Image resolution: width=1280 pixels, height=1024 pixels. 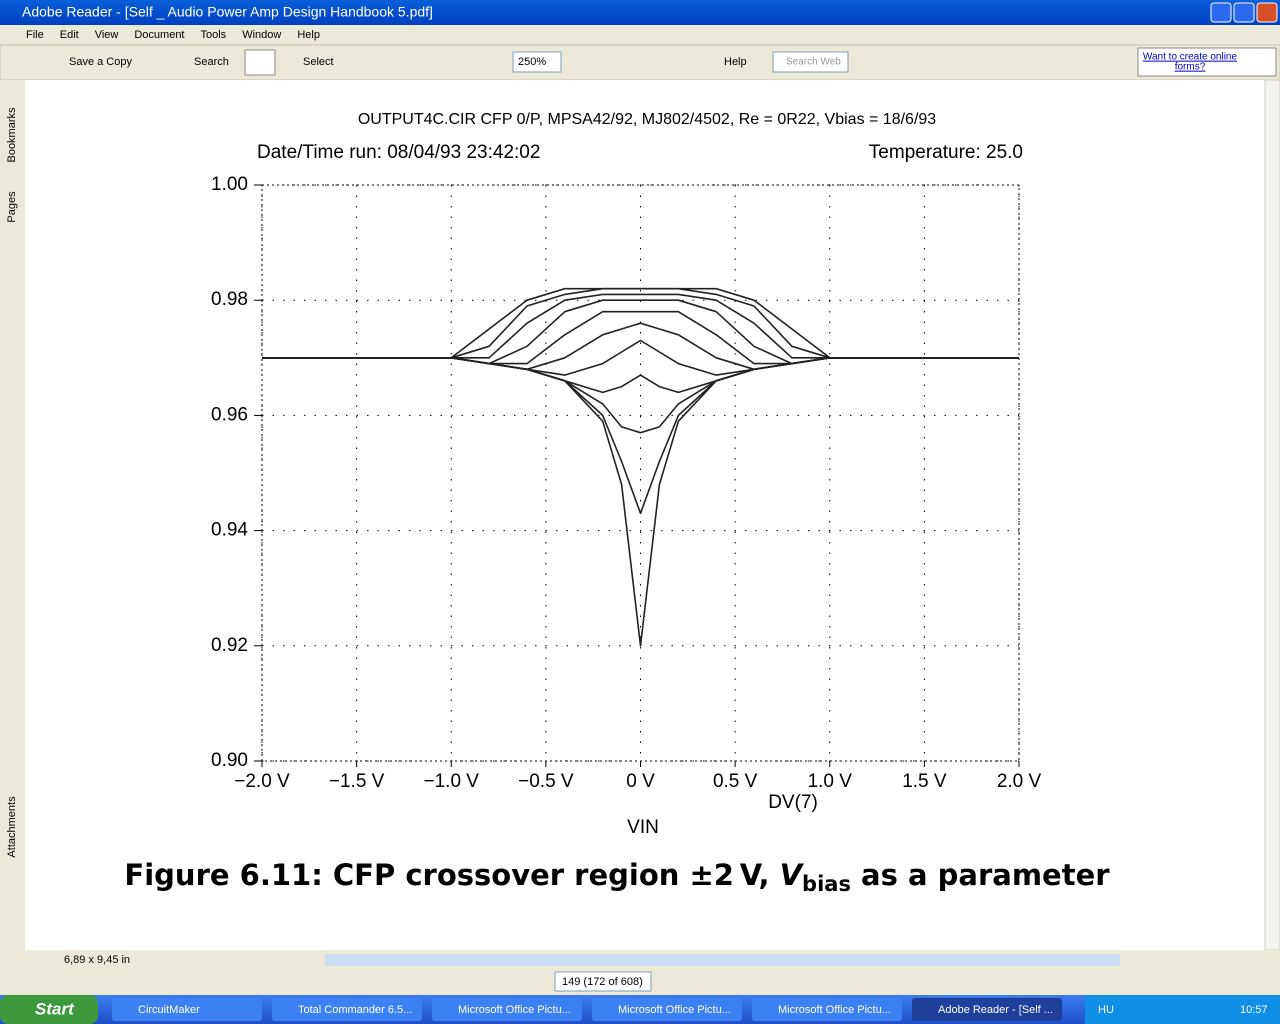 What do you see at coordinates (643, 827) in the screenshot?
I see `x-axis-label: VIN` at bounding box center [643, 827].